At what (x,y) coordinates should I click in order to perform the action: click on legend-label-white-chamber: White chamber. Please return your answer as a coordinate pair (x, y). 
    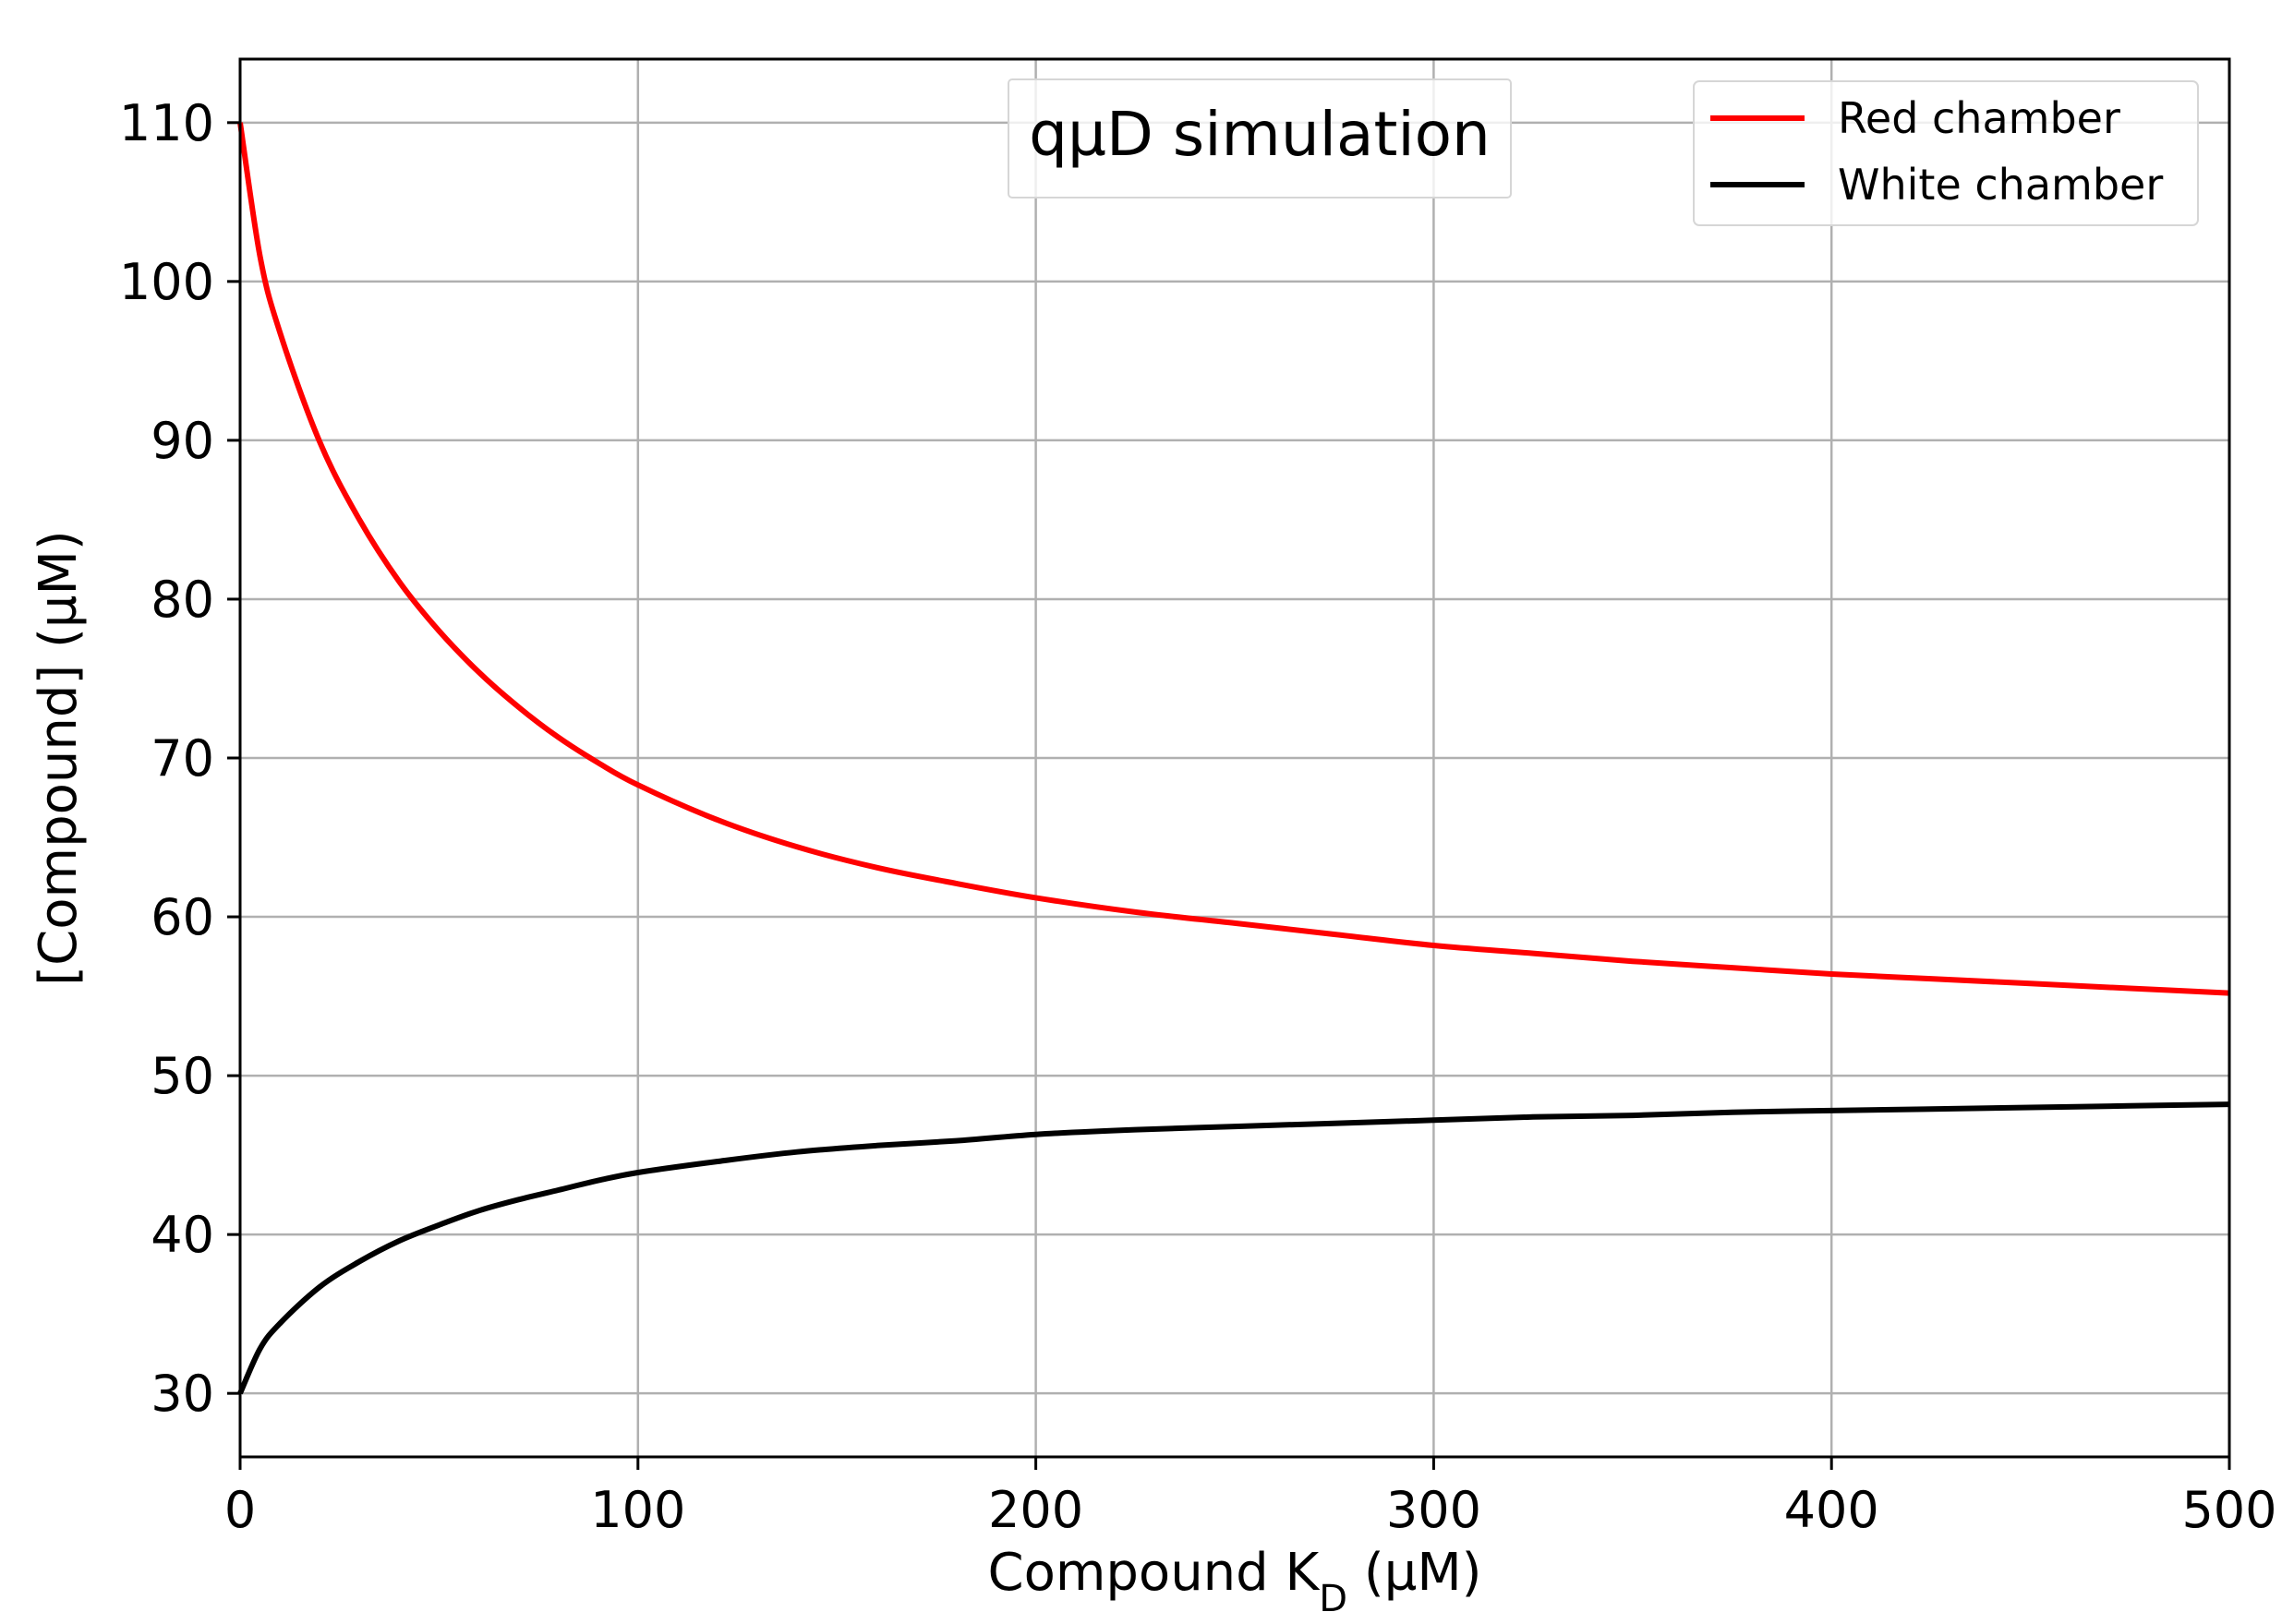
    Looking at the image, I should click on (2000, 185).